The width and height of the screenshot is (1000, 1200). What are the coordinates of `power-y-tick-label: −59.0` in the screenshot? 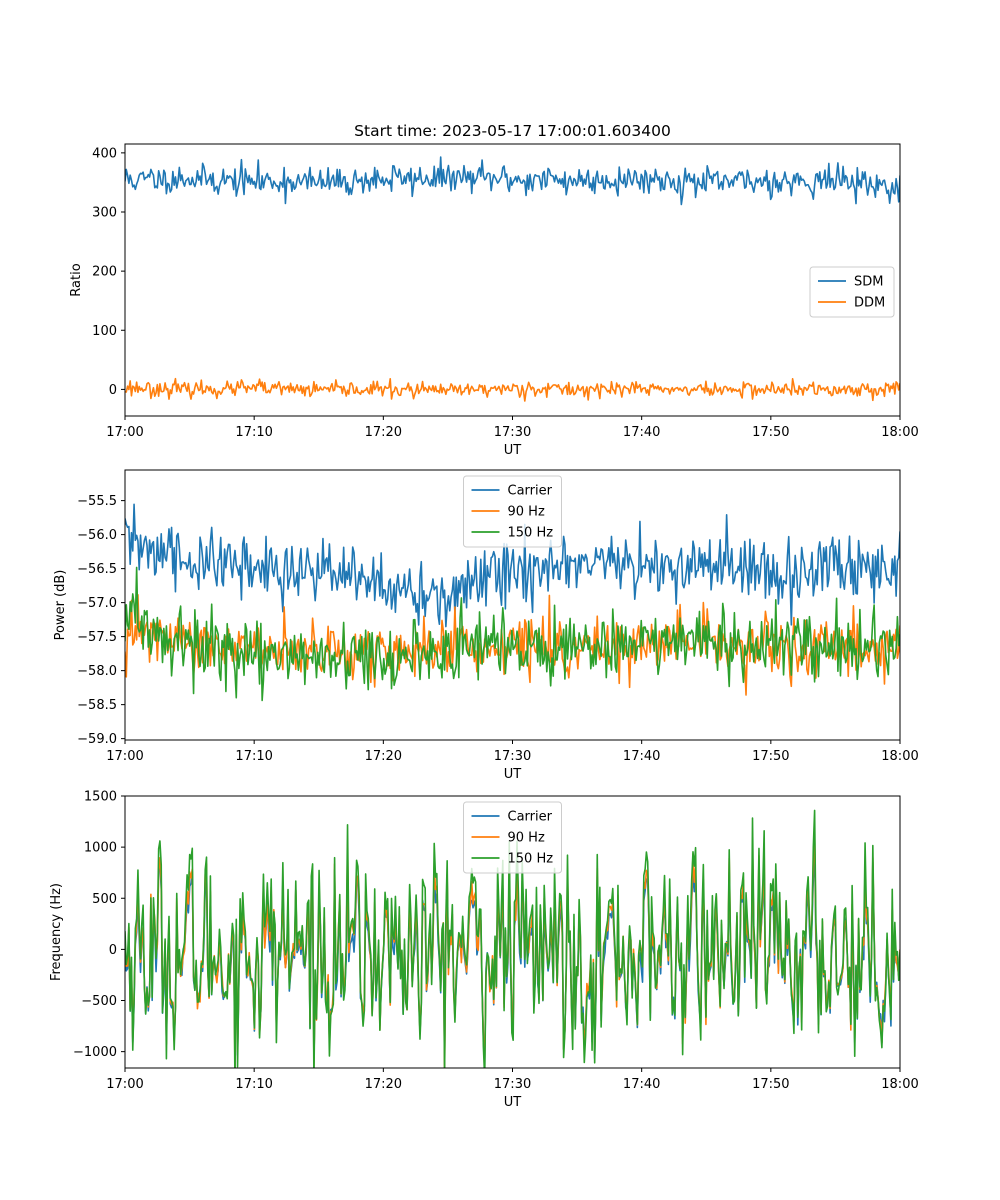 It's located at (97, 739).